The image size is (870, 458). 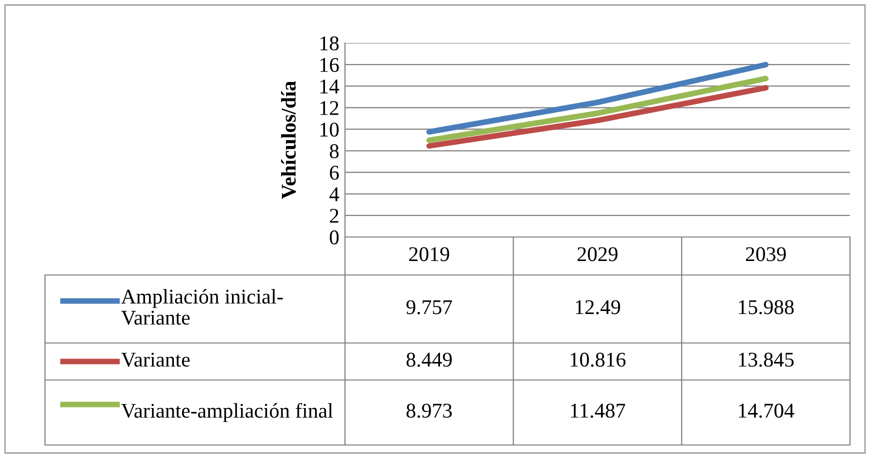 I want to click on y-tick-label: 6, so click(x=334, y=173).